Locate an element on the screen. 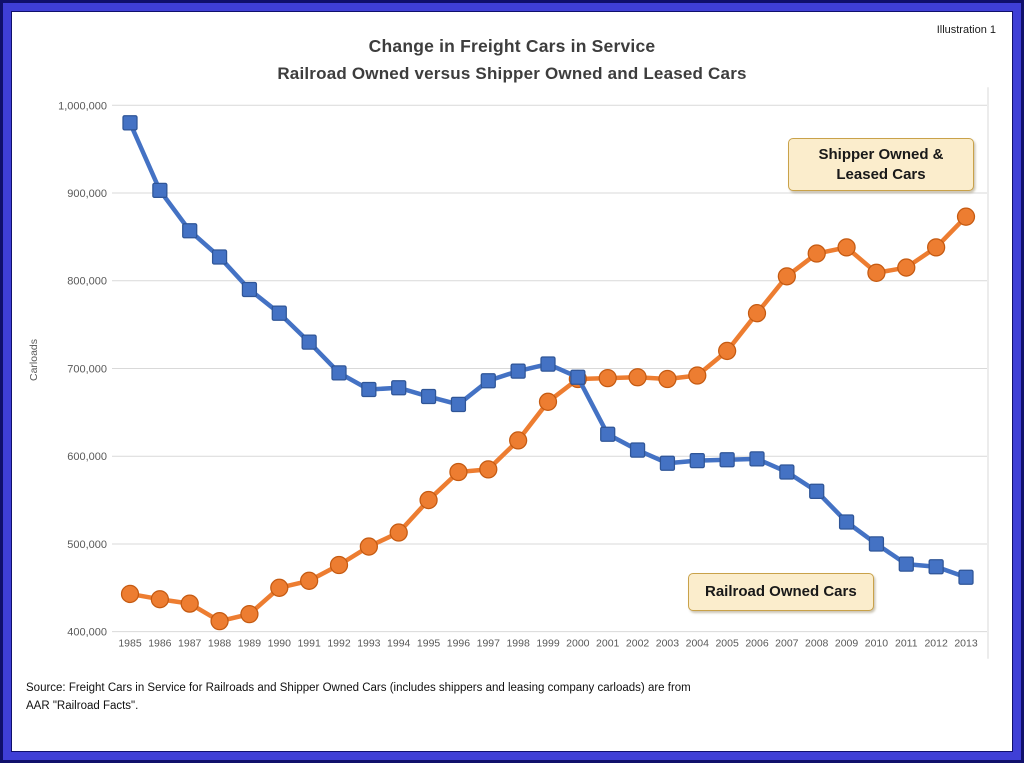 This screenshot has width=1024, height=763. railroad-callout: Railroad Owned Cars is located at coordinates (781, 592).